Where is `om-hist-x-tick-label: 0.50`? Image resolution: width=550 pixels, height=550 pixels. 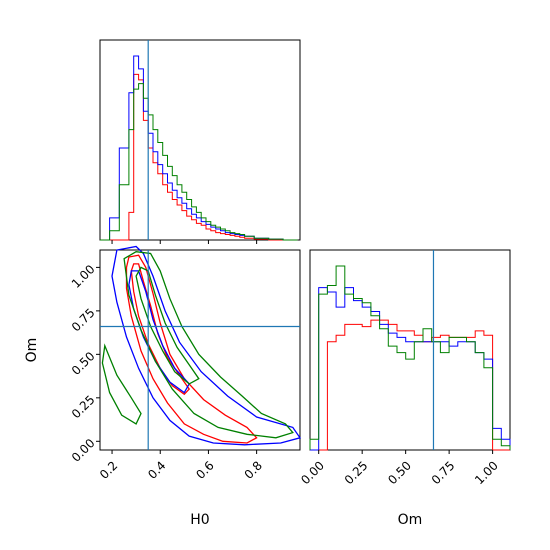
om-hist-x-tick-label: 0.50 is located at coordinates (399, 472).